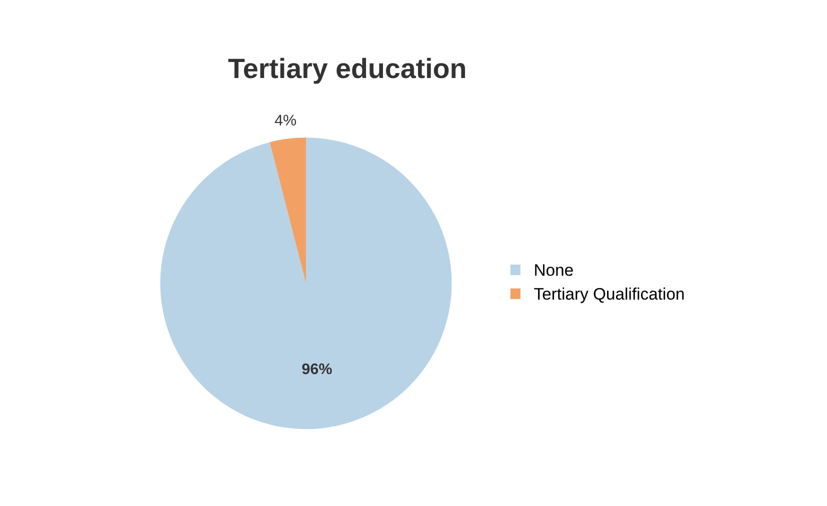 This screenshot has width=827, height=506. Describe the element at coordinates (347, 71) in the screenshot. I see `chart-title: Tertiary education` at that location.